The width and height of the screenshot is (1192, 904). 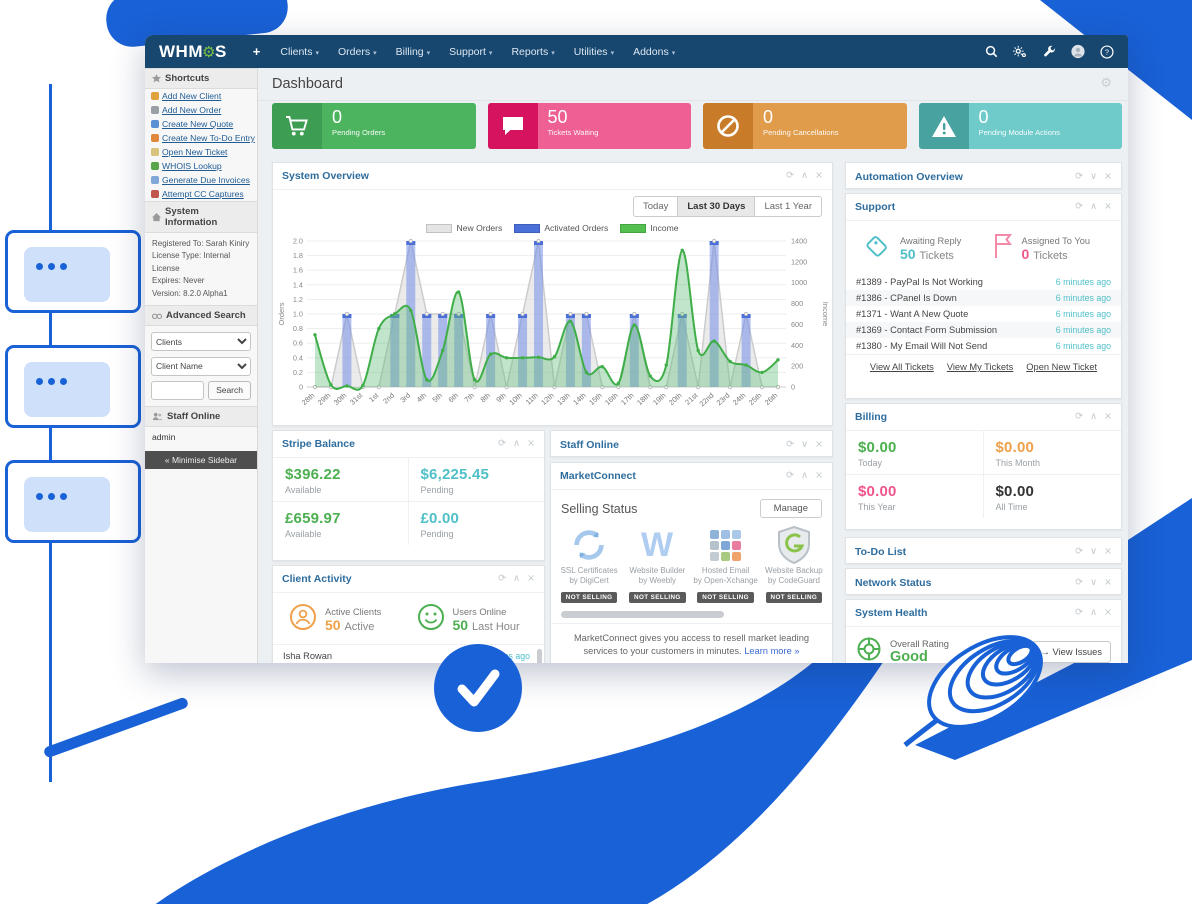 I want to click on range-button-last-1-year: Last 1 Year, so click(x=788, y=206).